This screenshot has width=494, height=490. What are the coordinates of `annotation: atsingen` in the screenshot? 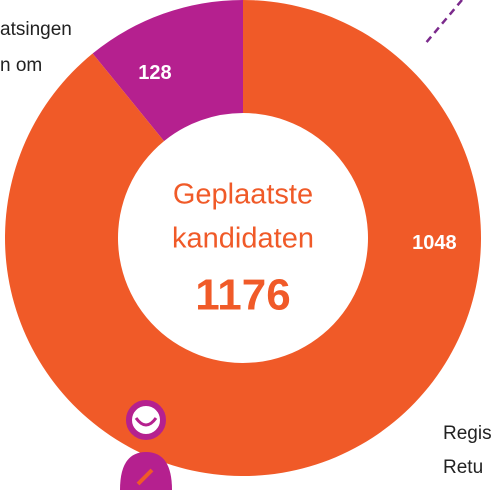 It's located at (36, 29).